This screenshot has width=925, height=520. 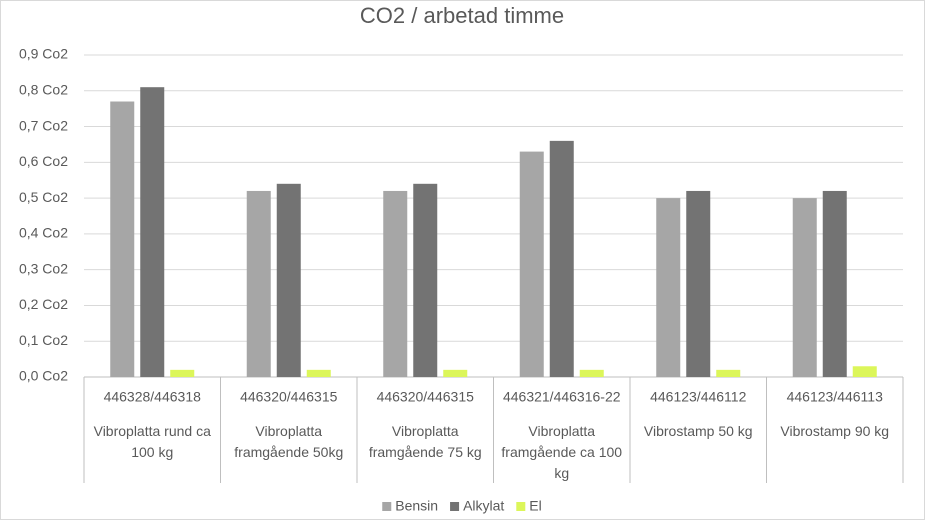 What do you see at coordinates (698, 397) in the screenshot?
I see `x-tick-label: 446123/446112` at bounding box center [698, 397].